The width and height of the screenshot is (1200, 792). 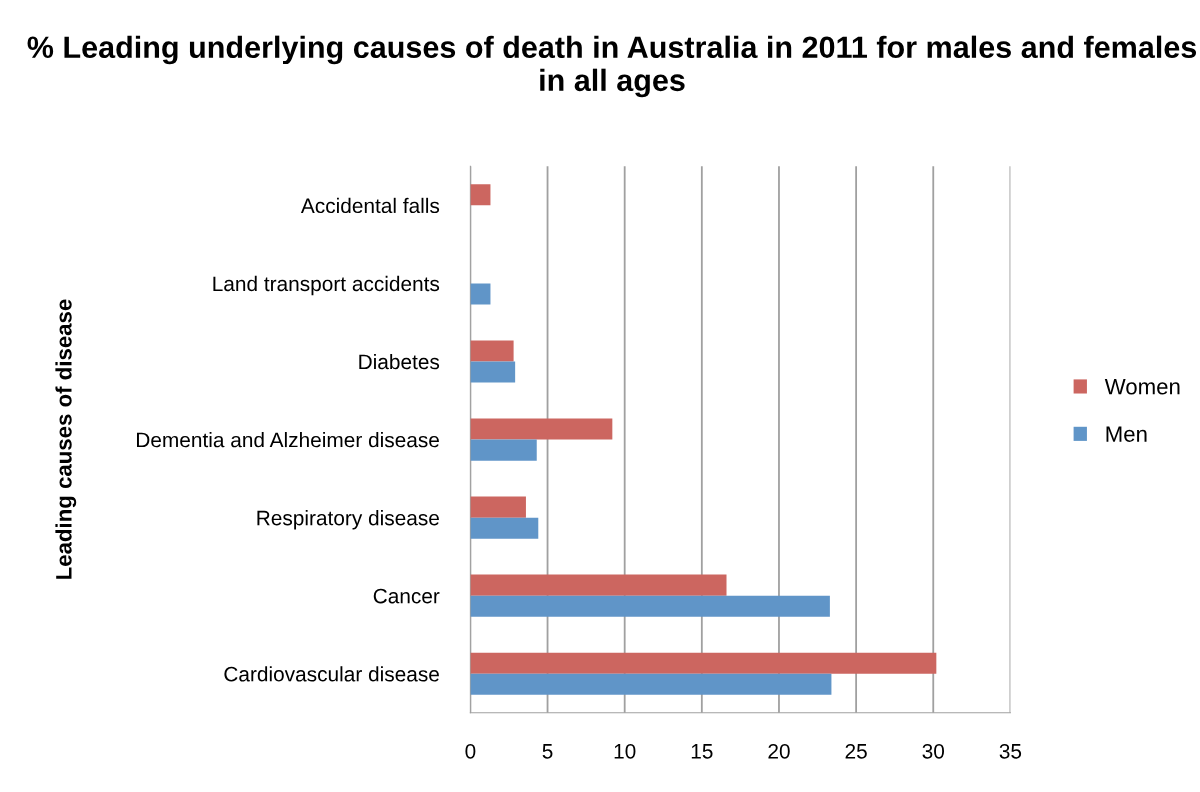 What do you see at coordinates (331, 674) in the screenshot?
I see `y-tick-label: Cardiovascular disease` at bounding box center [331, 674].